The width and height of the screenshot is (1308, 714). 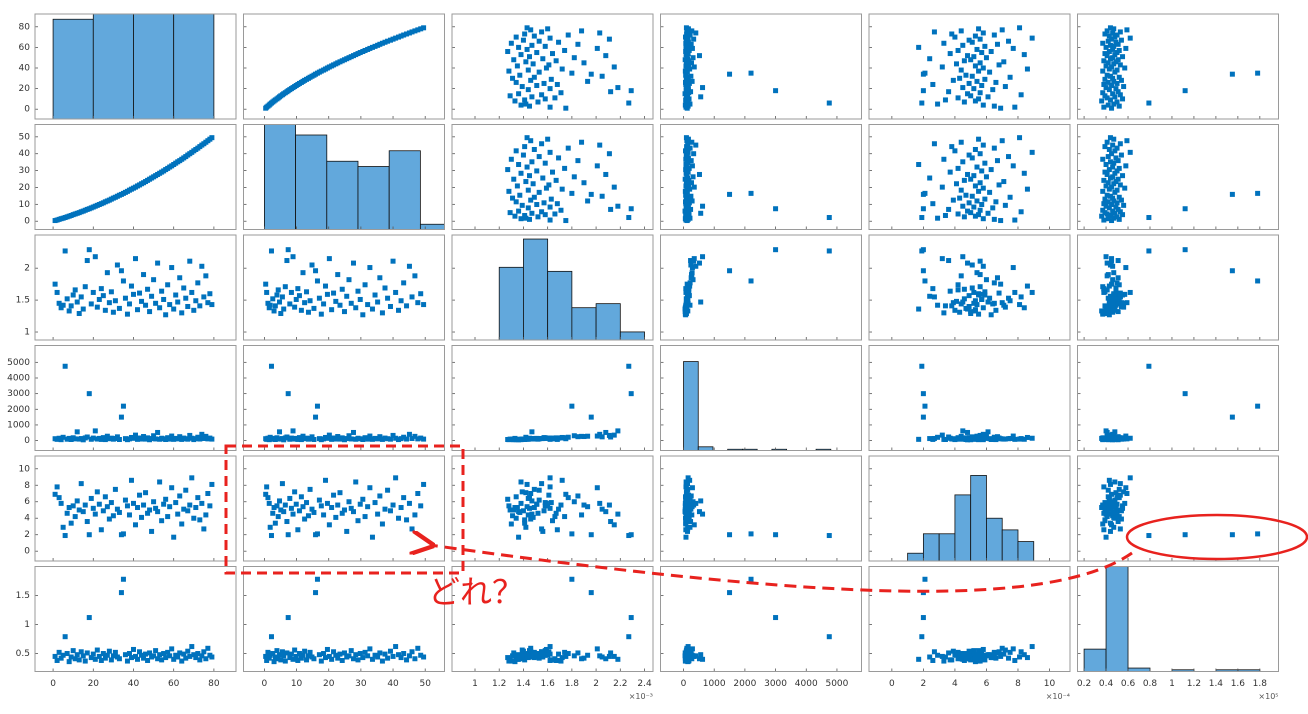 I want to click on y-tick-label: 40, so click(x=25, y=68).